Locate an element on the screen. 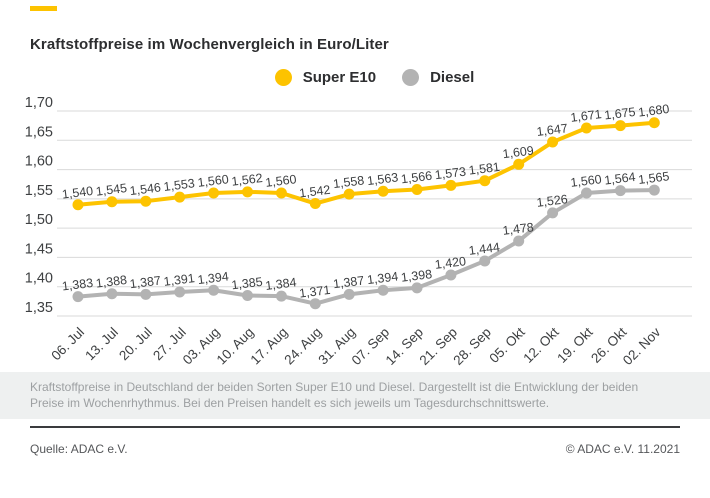 The height and width of the screenshot is (498, 710). data-point-label: 1,553 is located at coordinates (179, 185).